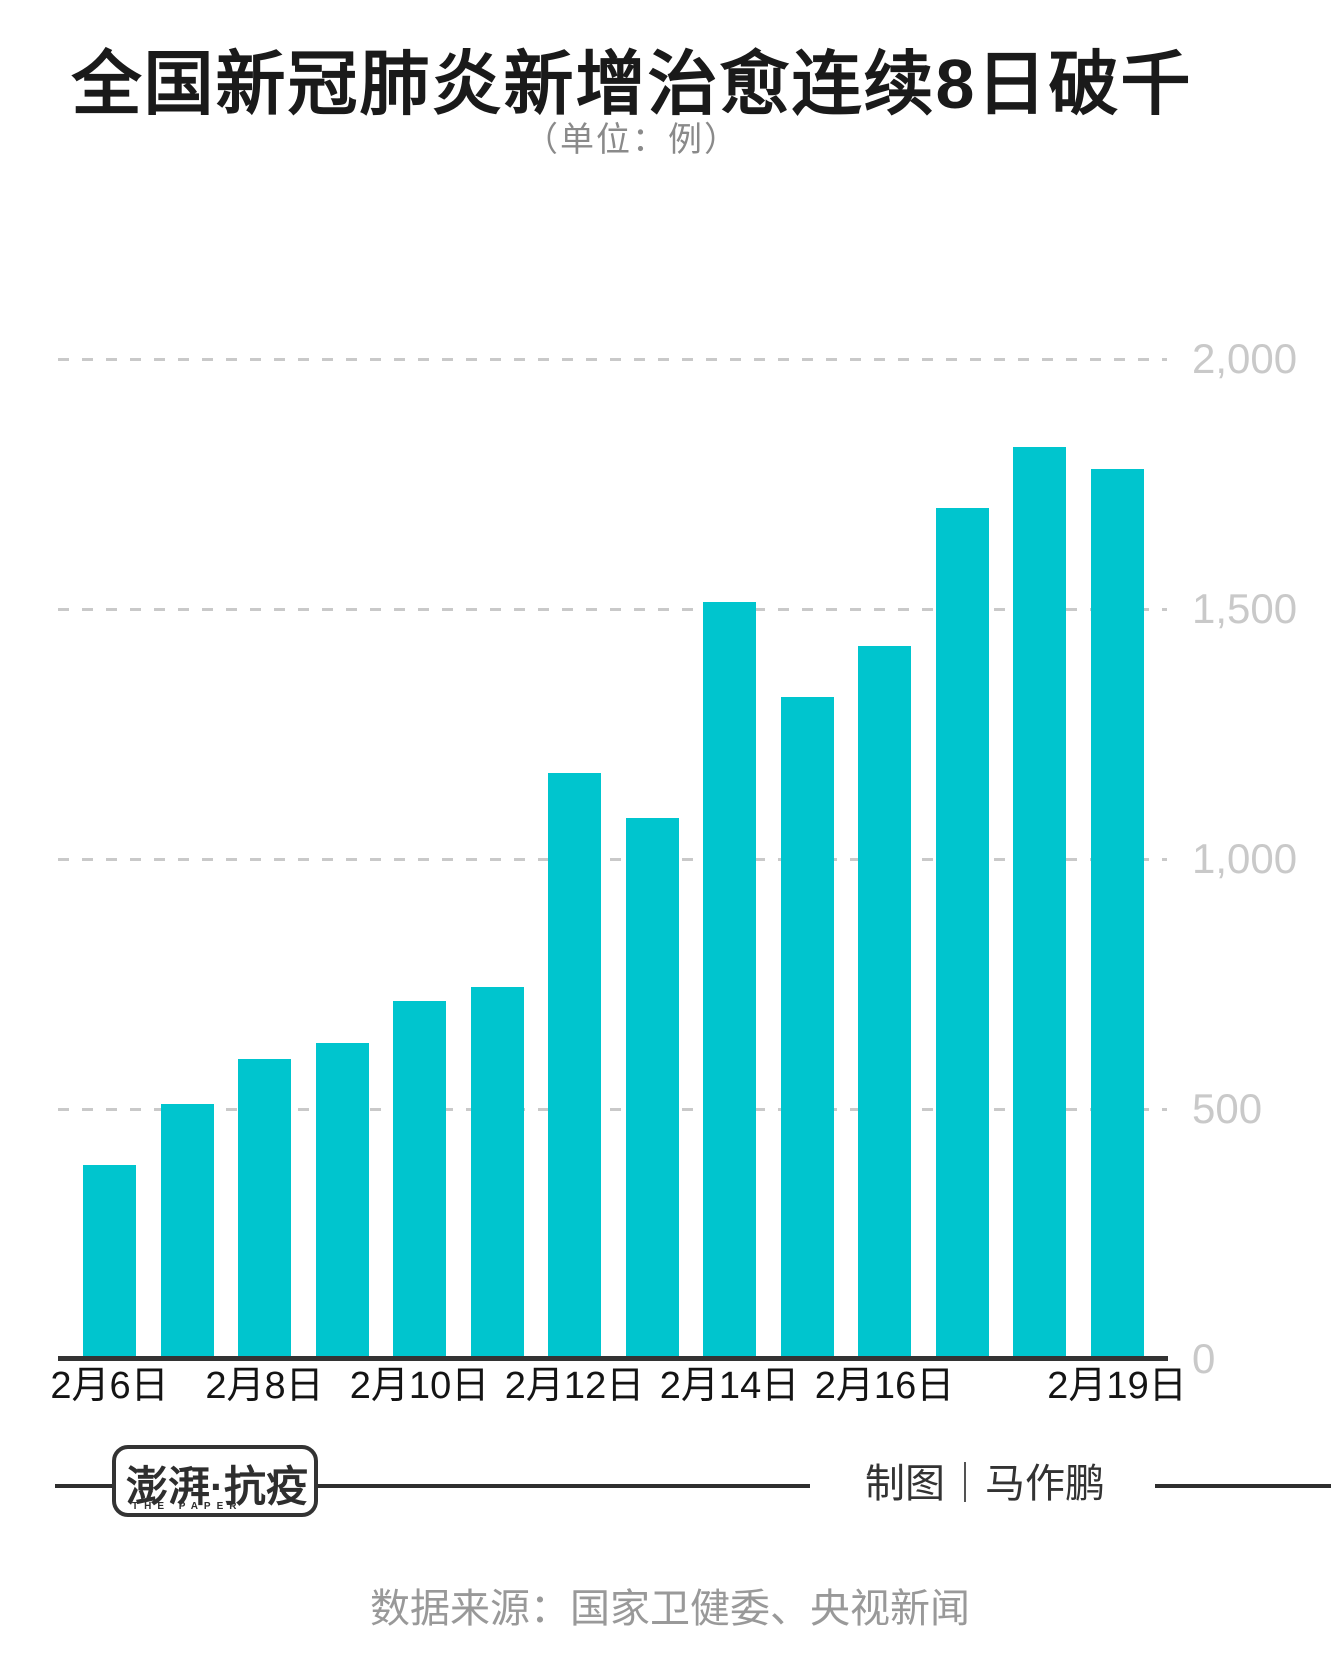  What do you see at coordinates (612, 359) in the screenshot?
I see `gridline-2000` at bounding box center [612, 359].